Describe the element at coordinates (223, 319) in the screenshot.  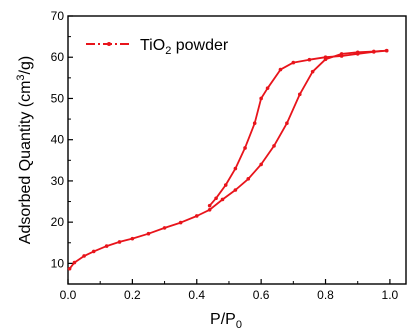
I see `x-axis-title-main: P/P` at that location.